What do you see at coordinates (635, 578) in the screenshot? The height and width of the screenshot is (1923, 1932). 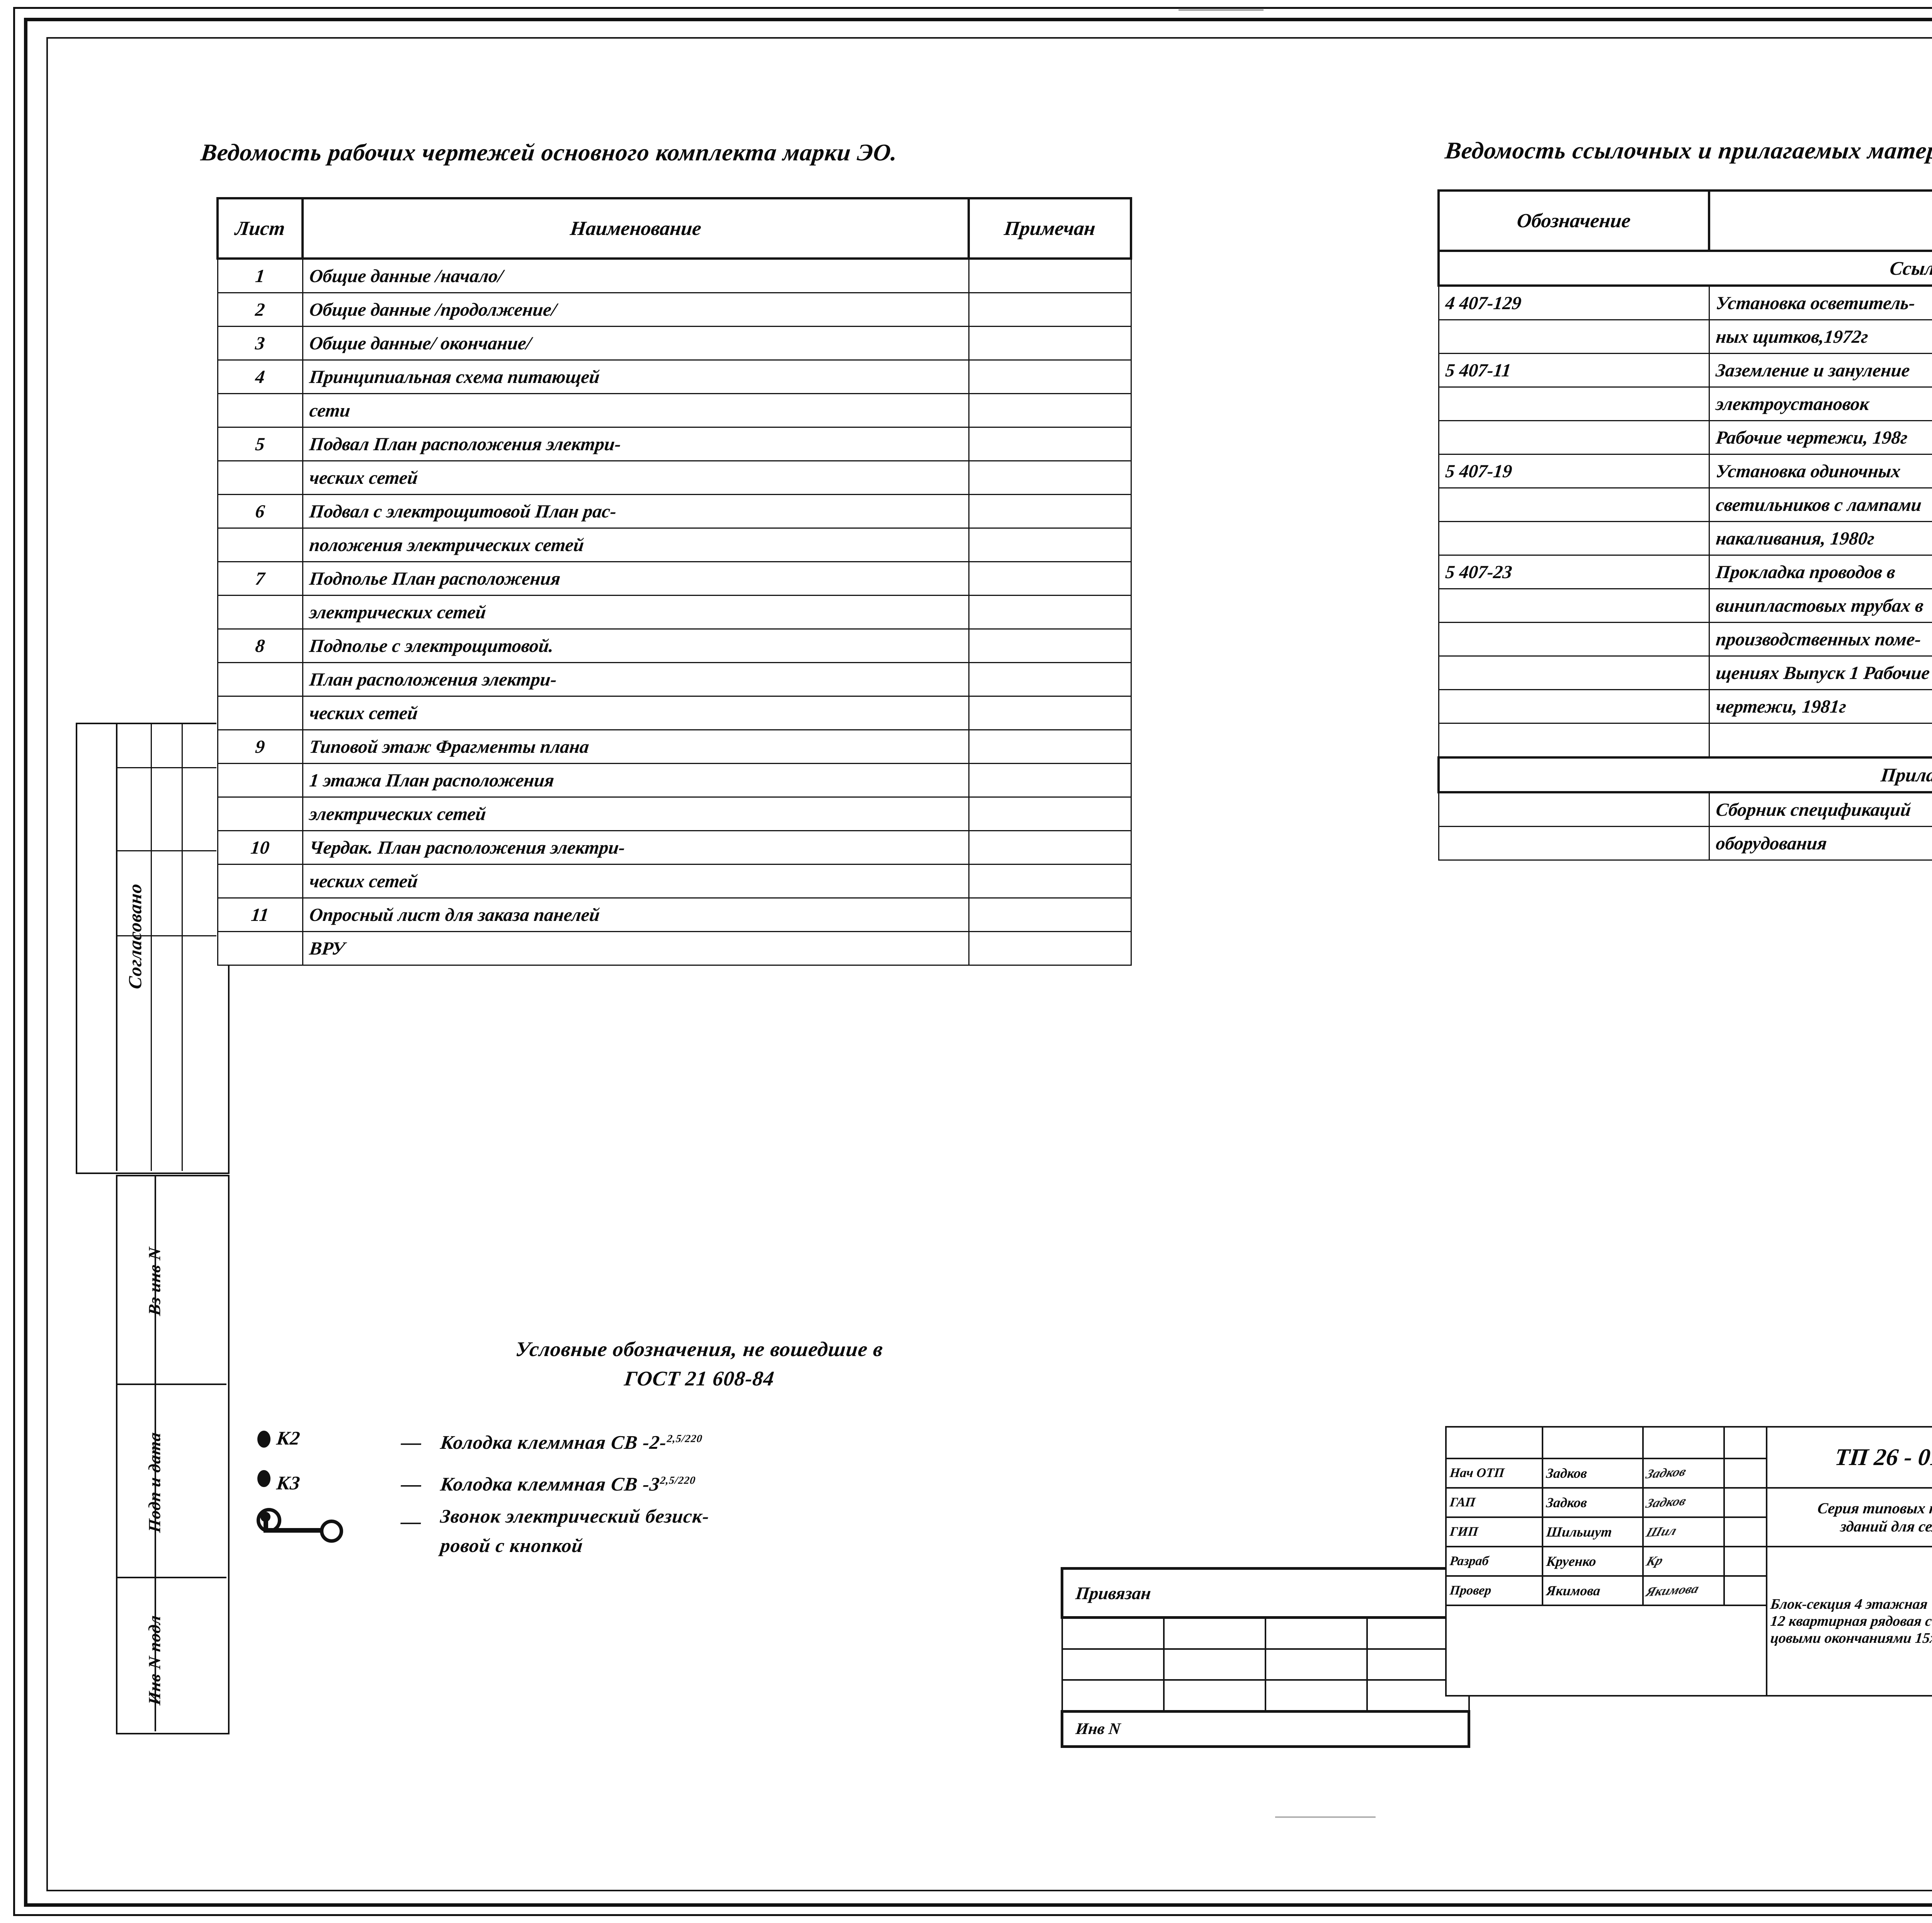 I see `row-name: Подполье План расположения` at bounding box center [635, 578].